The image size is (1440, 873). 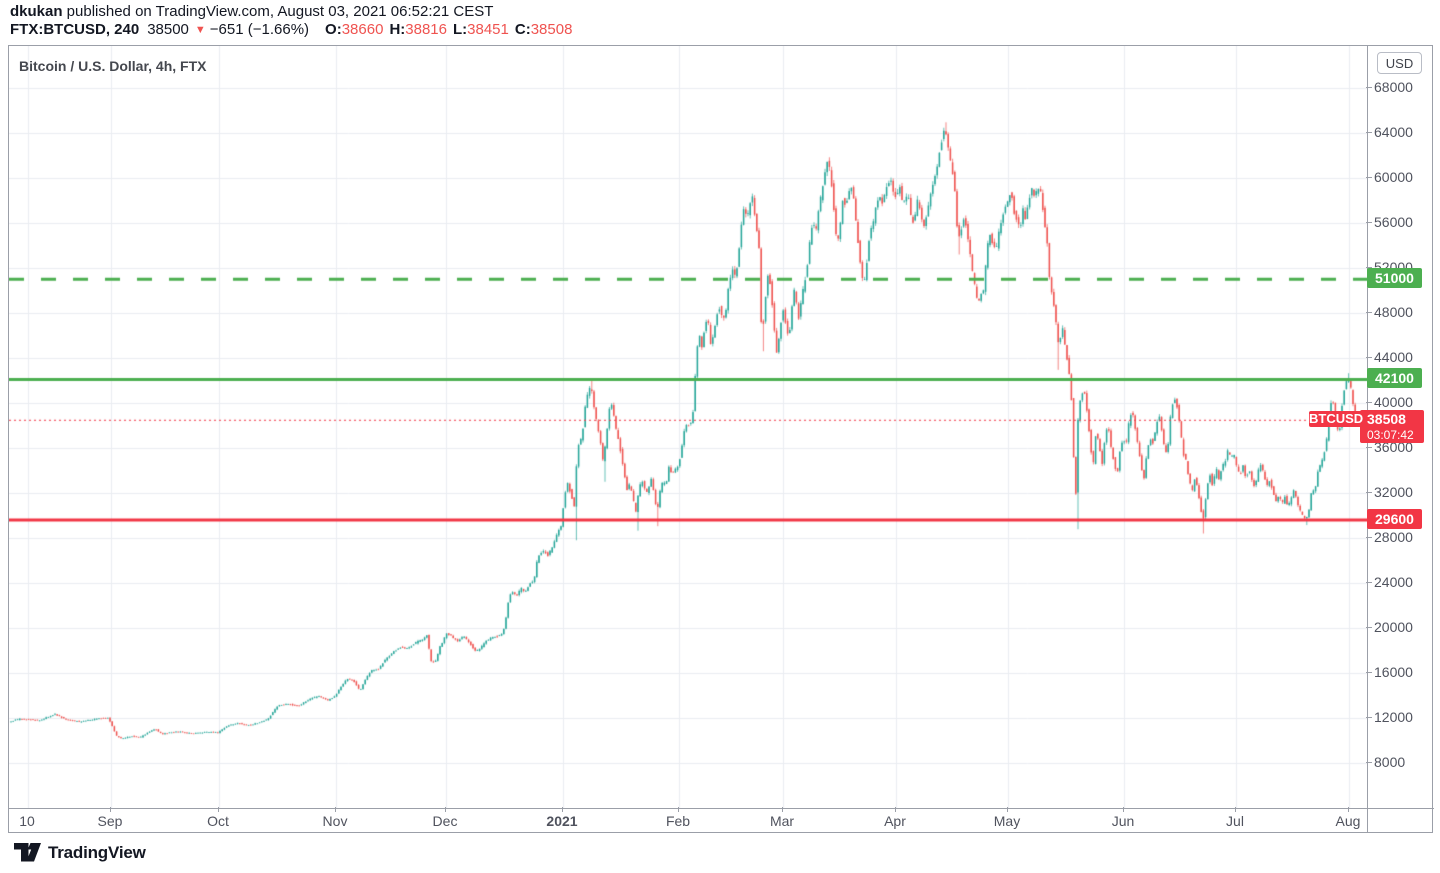 What do you see at coordinates (1393, 492) in the screenshot?
I see `price-tick-label: 32000` at bounding box center [1393, 492].